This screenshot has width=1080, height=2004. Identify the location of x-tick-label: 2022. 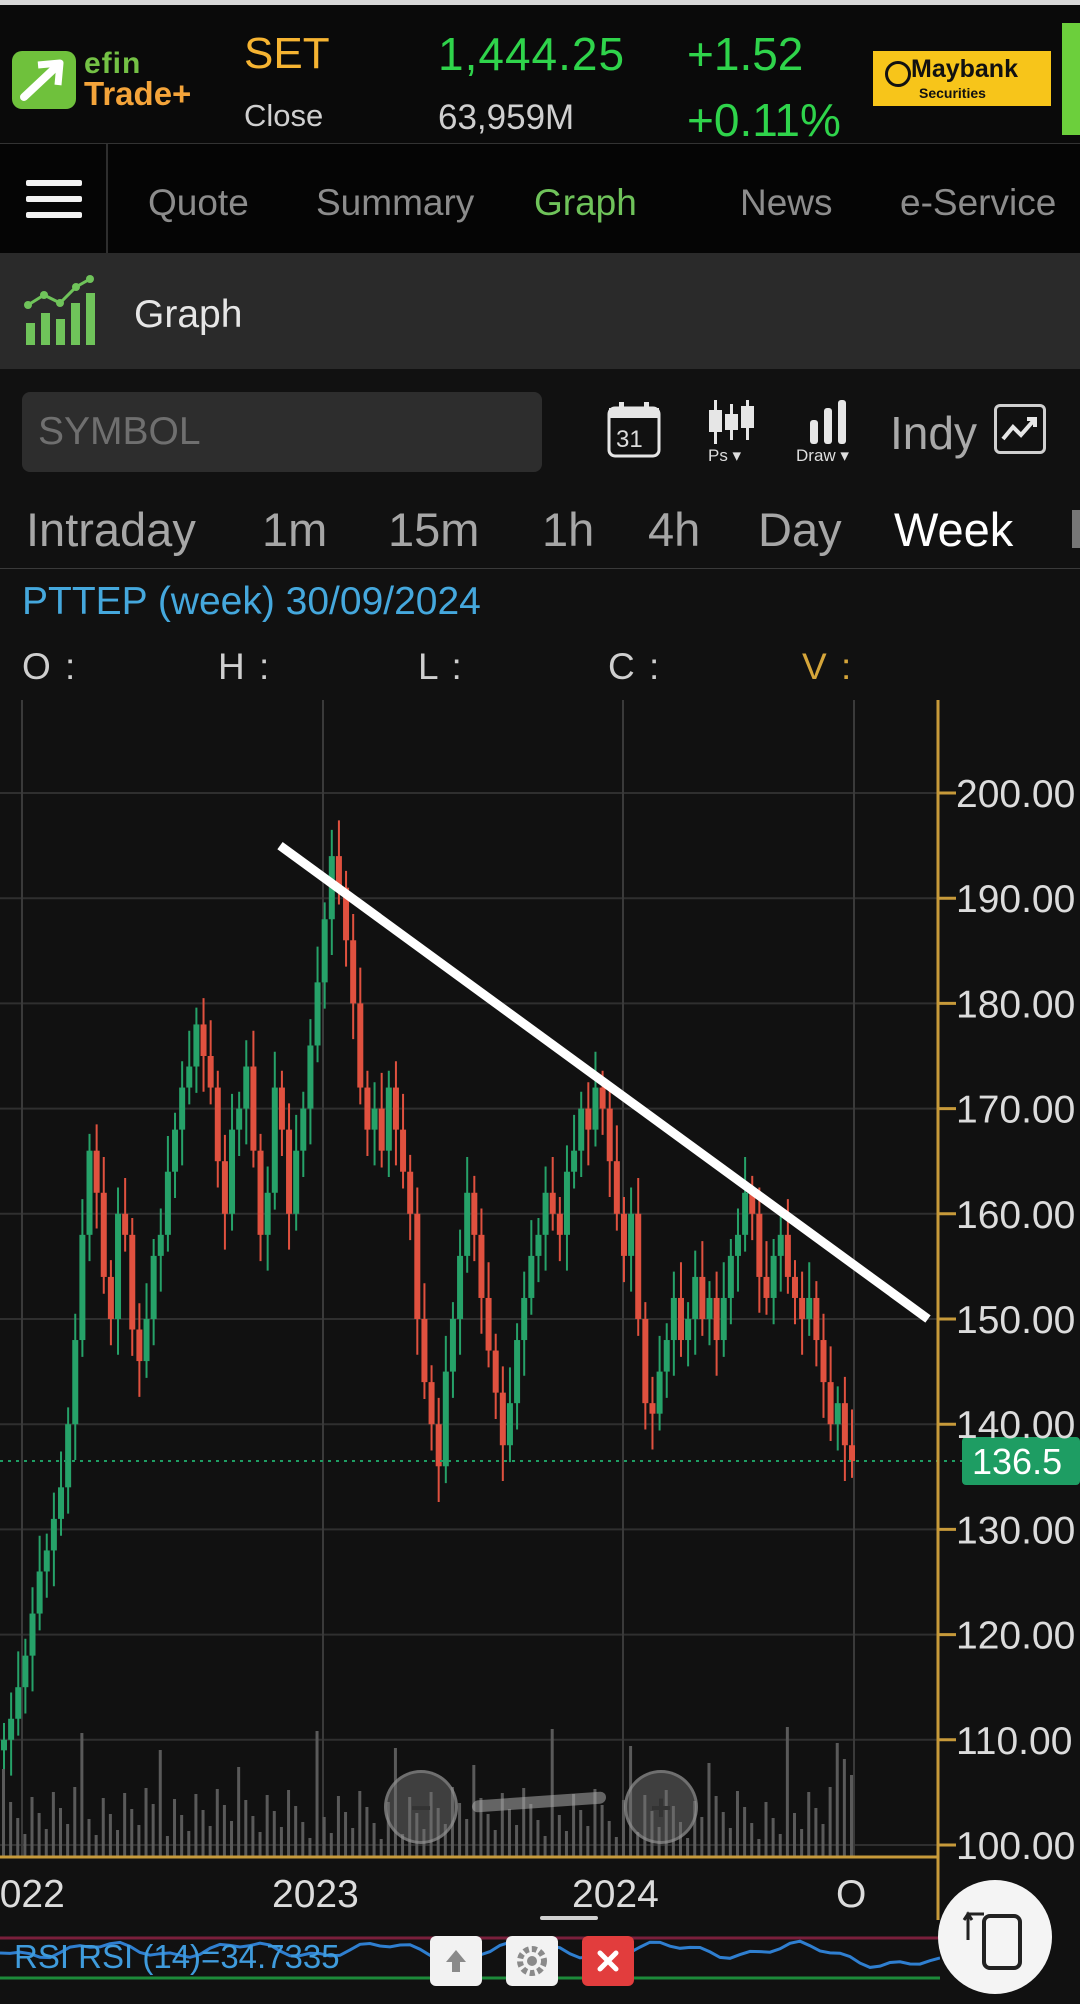
(32, 1894).